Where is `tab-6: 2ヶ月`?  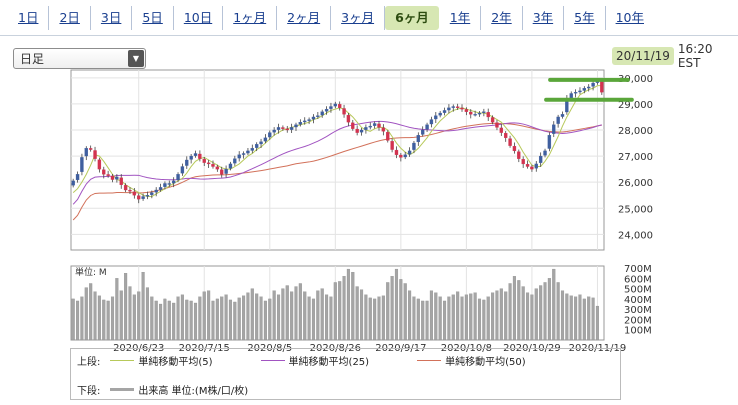
tab-6: 2ヶ月 is located at coordinates (304, 18).